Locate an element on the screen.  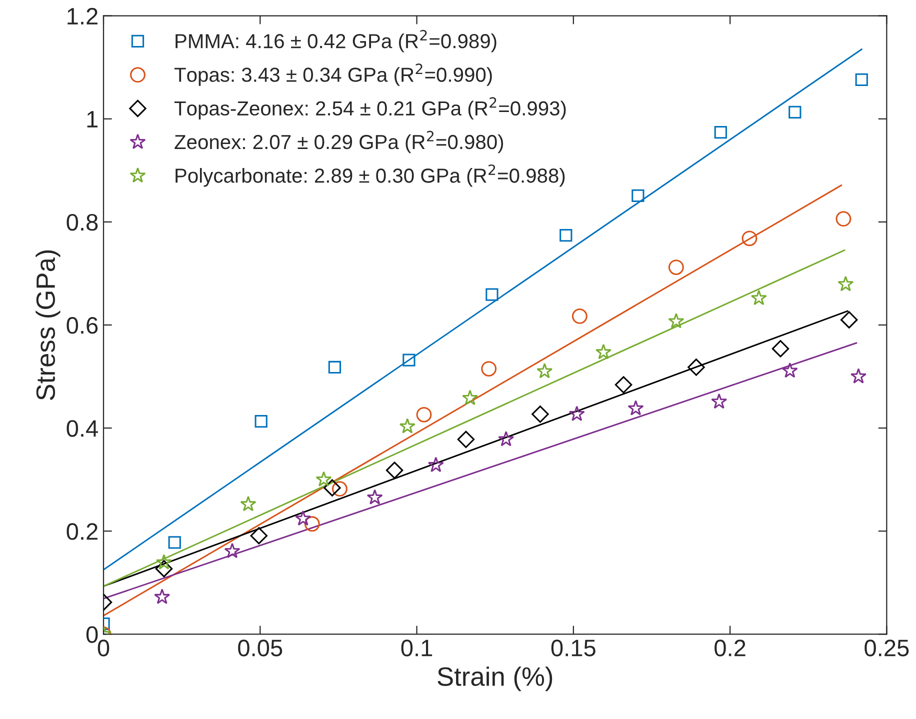
legend-label: Zeonex: 2.07 ± 0.29 GPa (R$^{2}$=0.980) is located at coordinates (339, 142).